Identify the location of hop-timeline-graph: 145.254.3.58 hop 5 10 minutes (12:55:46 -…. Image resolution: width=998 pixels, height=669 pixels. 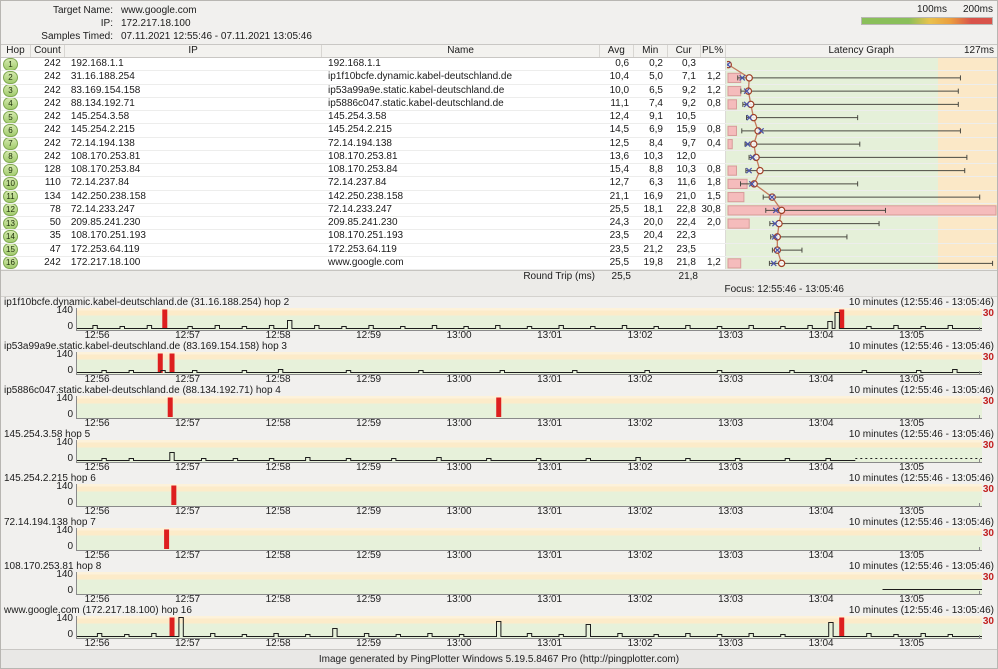
(499, 451).